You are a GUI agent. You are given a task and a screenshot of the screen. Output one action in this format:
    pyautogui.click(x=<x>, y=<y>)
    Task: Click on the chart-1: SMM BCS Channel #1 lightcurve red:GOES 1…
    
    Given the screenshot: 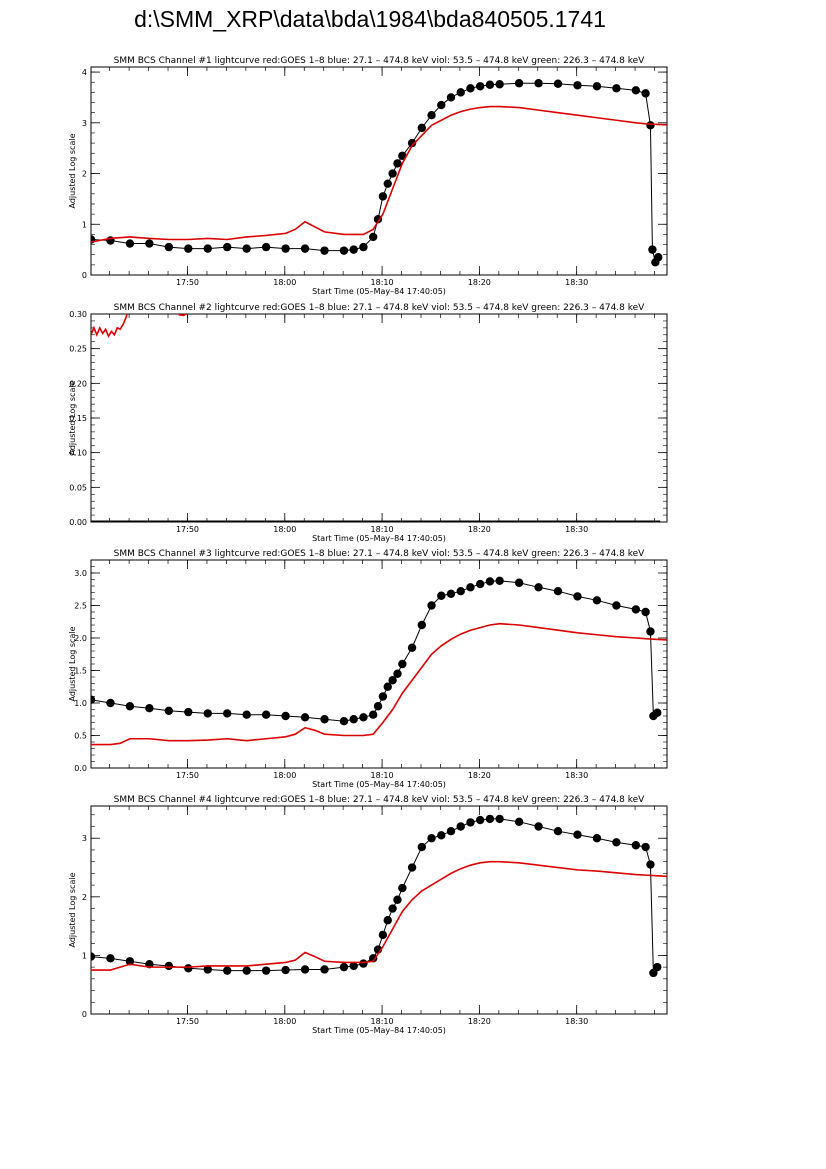 What is the action you would take?
    pyautogui.click(x=368, y=176)
    